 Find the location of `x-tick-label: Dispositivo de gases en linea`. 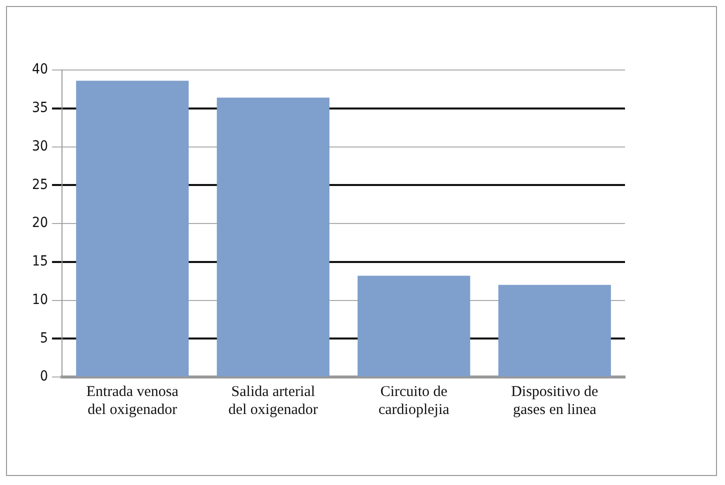

x-tick-label: Dispositivo de gases en linea is located at coordinates (555, 401).